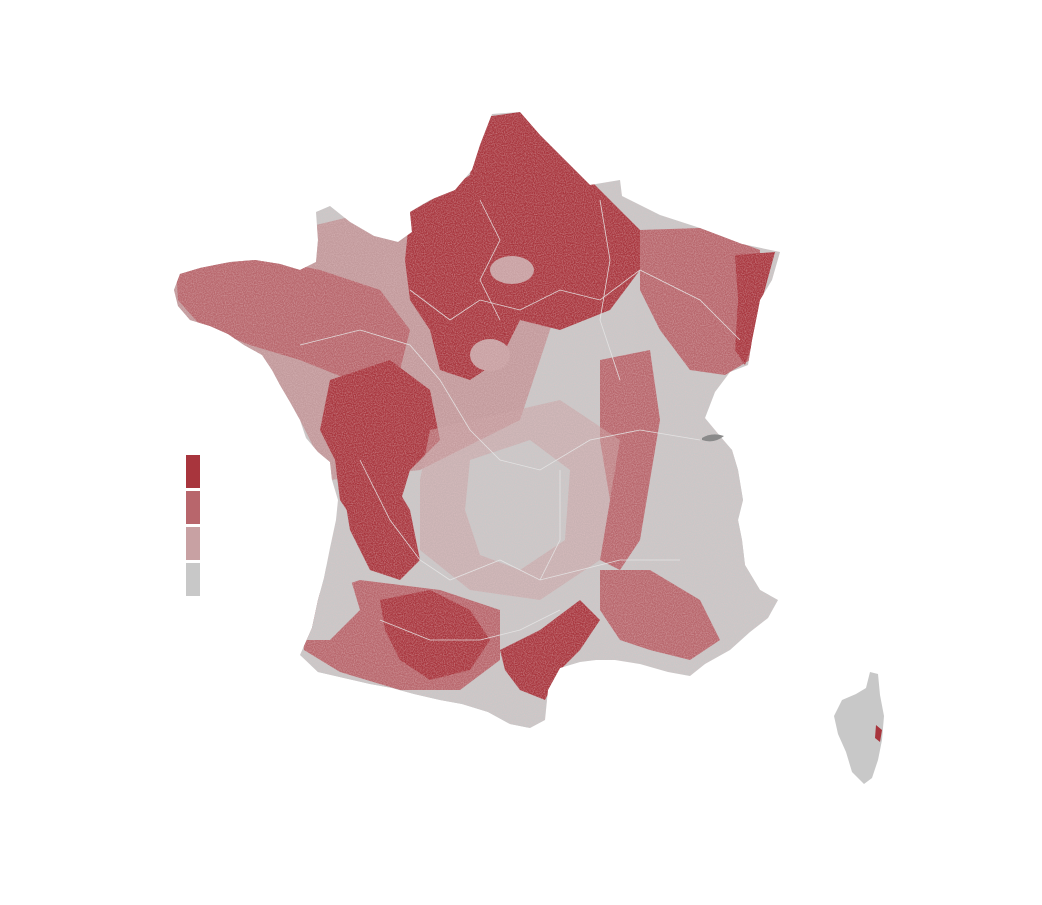 This screenshot has height=905, width=1042. Describe the element at coordinates (878, 733) in the screenshot. I see `corsica-east-coast` at that location.